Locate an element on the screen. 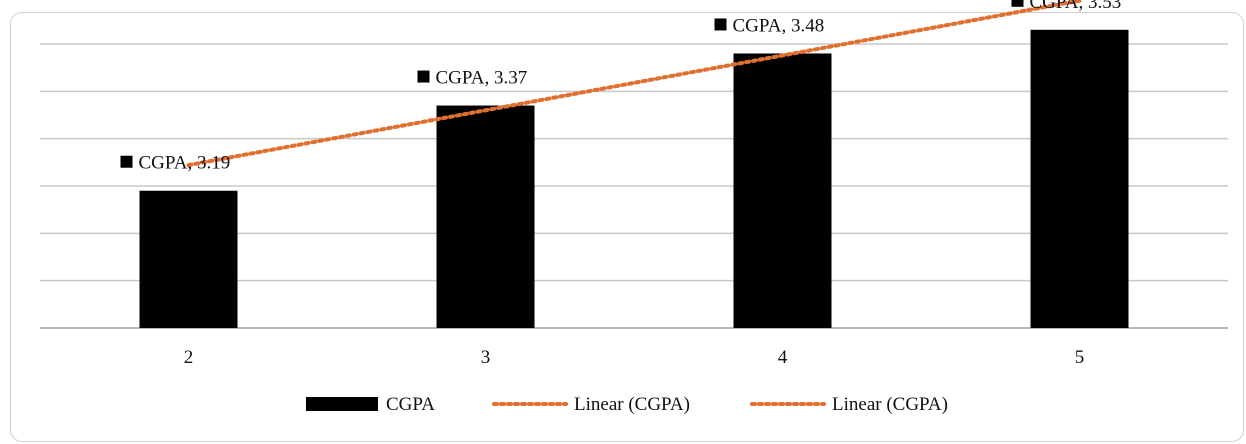  legend-item-cgpa: CGPA is located at coordinates (370, 404).